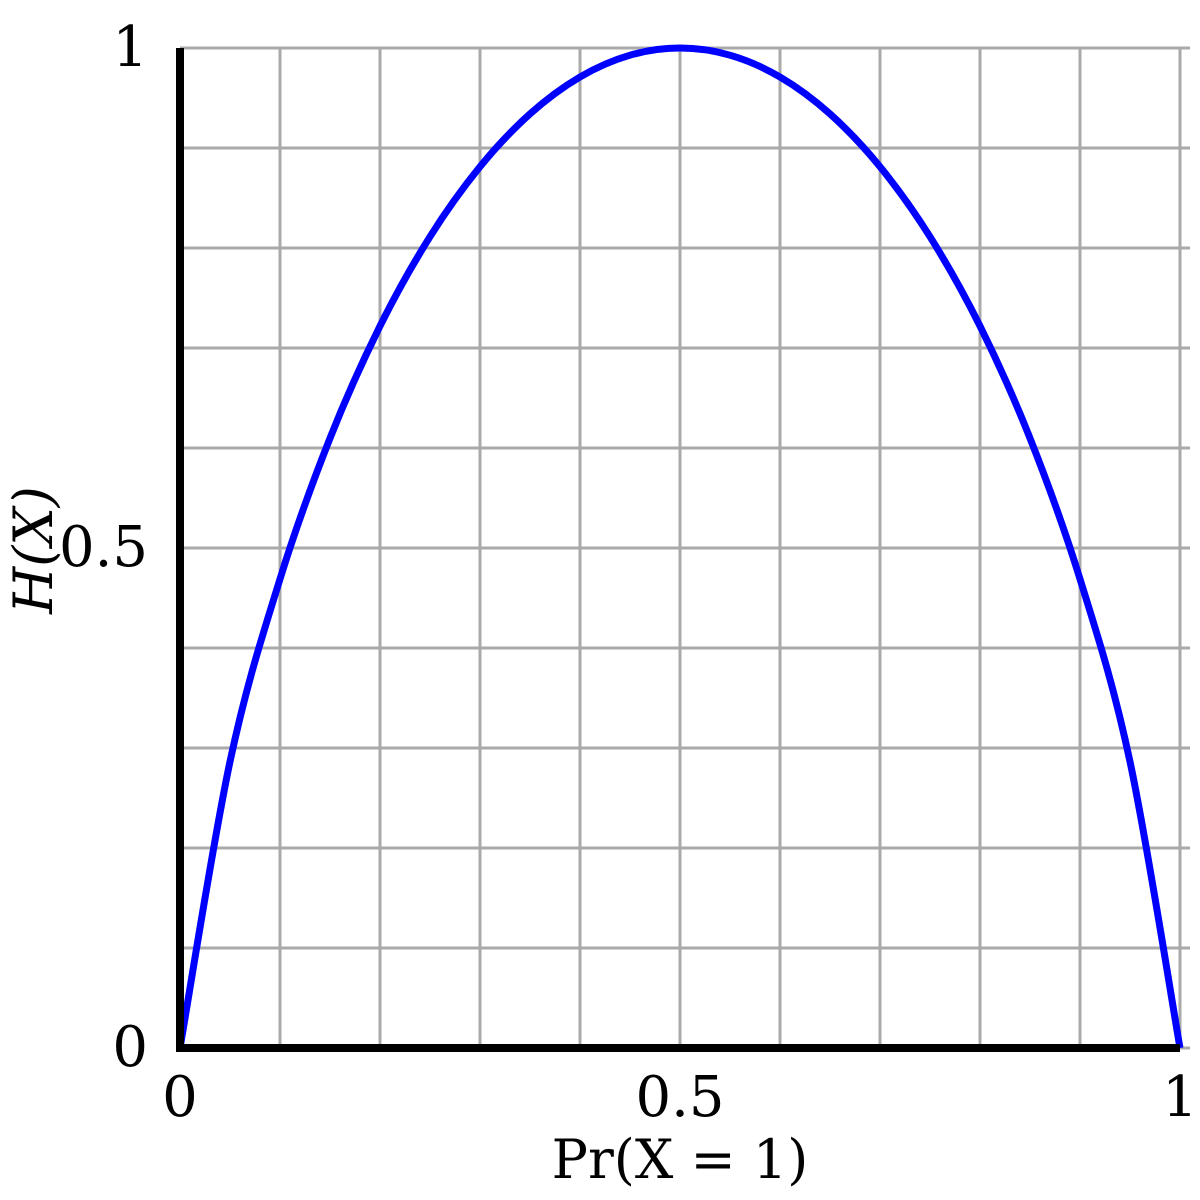 This screenshot has height=1200, width=1200. I want to click on x-tick-labels: 0 0.5 1, so click(680, 1097).